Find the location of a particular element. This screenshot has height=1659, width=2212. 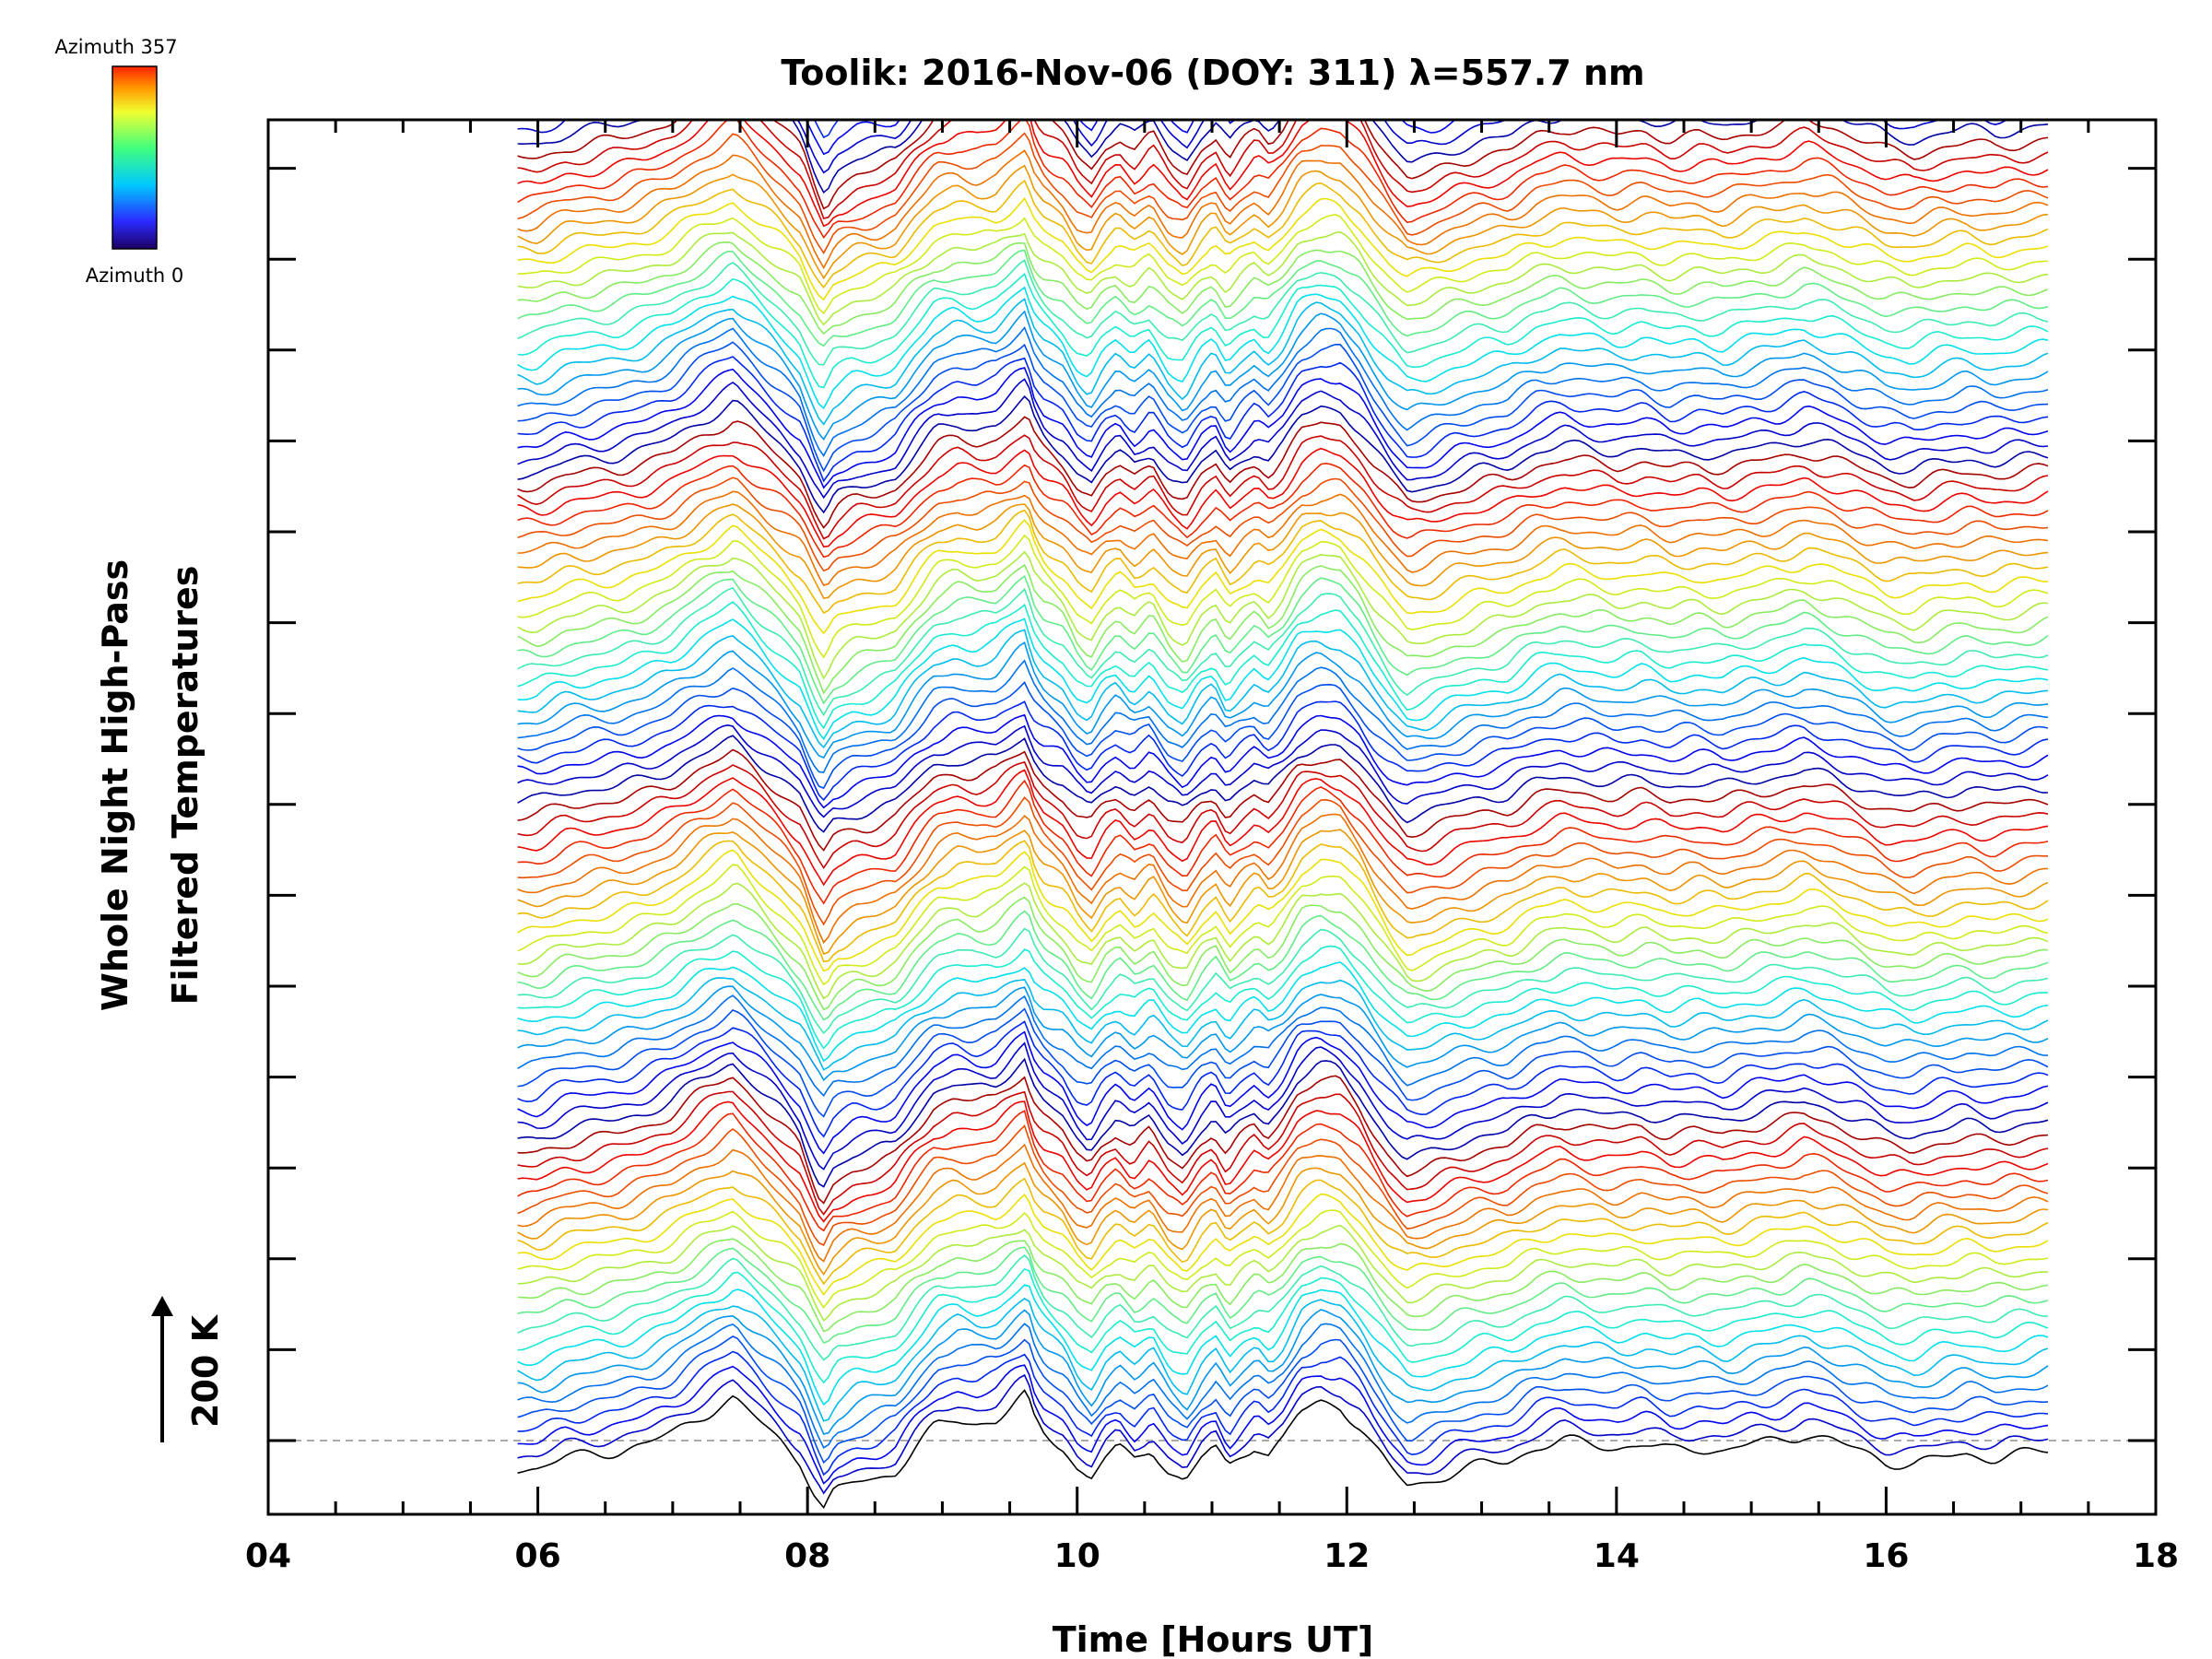

x-axis-tick-labels: 04 06 08 10 12 14 16 18 is located at coordinates (1212, 1556).